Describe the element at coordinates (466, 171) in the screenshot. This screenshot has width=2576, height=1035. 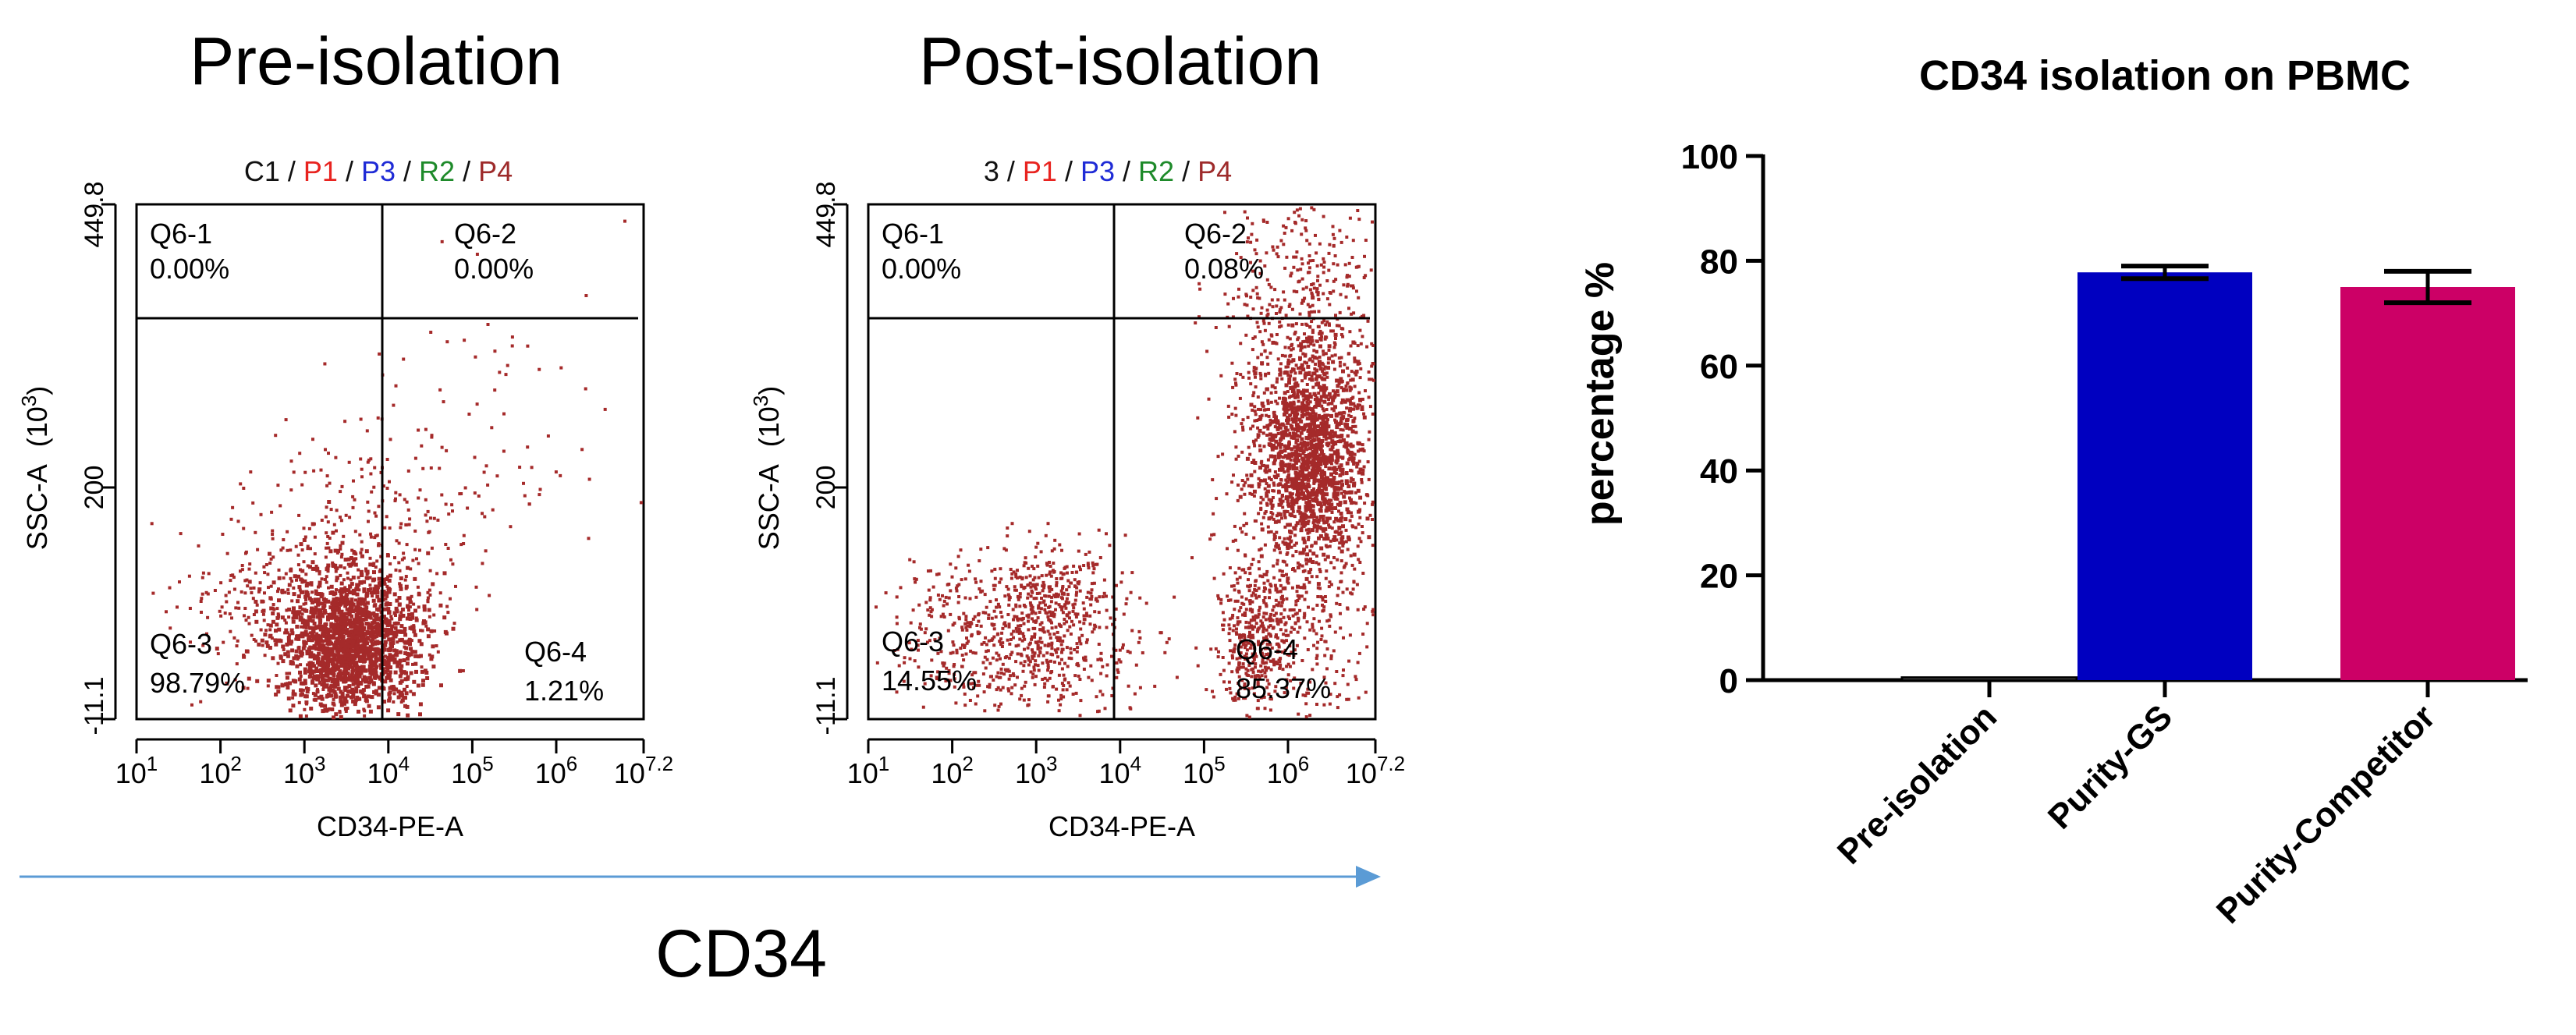
I see `gate-label-part: /` at that location.